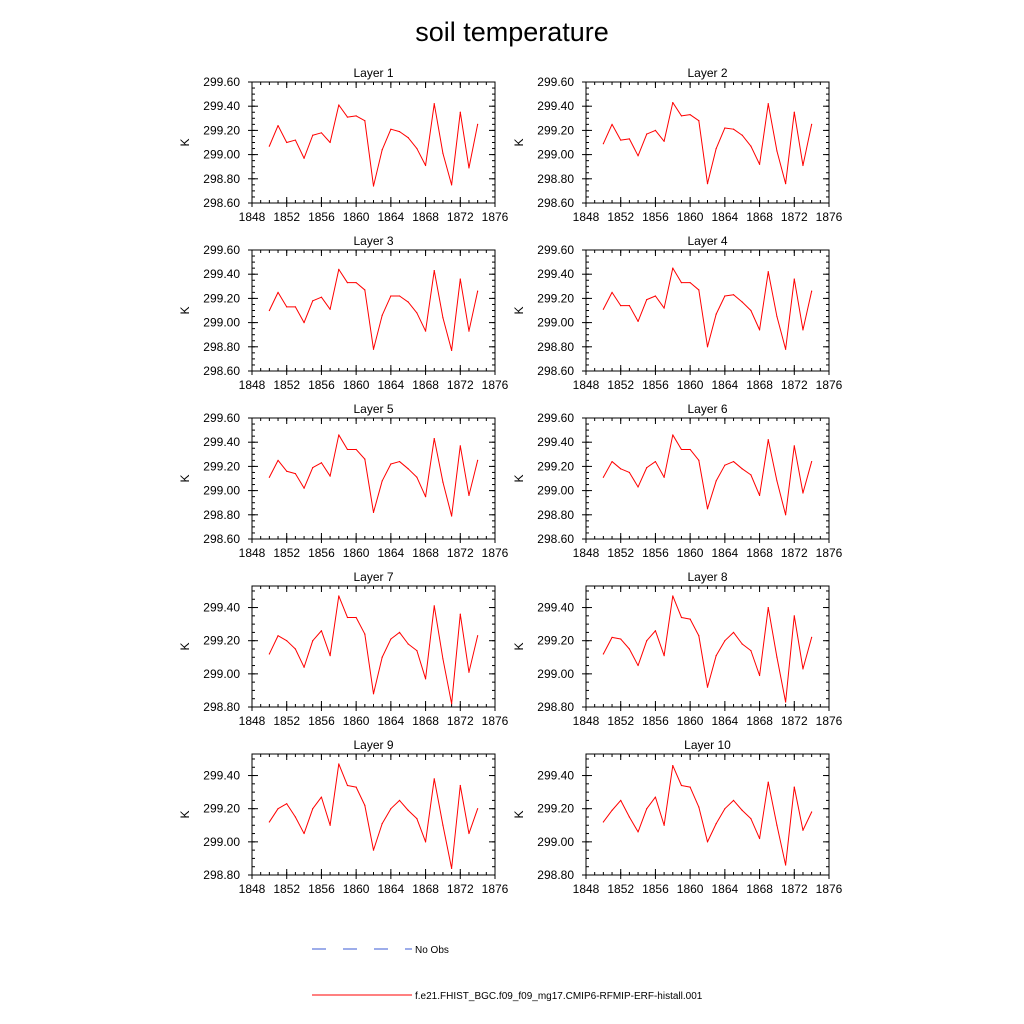  Describe the element at coordinates (555, 371) in the screenshot. I see `y-tick-label: 298.60` at that location.